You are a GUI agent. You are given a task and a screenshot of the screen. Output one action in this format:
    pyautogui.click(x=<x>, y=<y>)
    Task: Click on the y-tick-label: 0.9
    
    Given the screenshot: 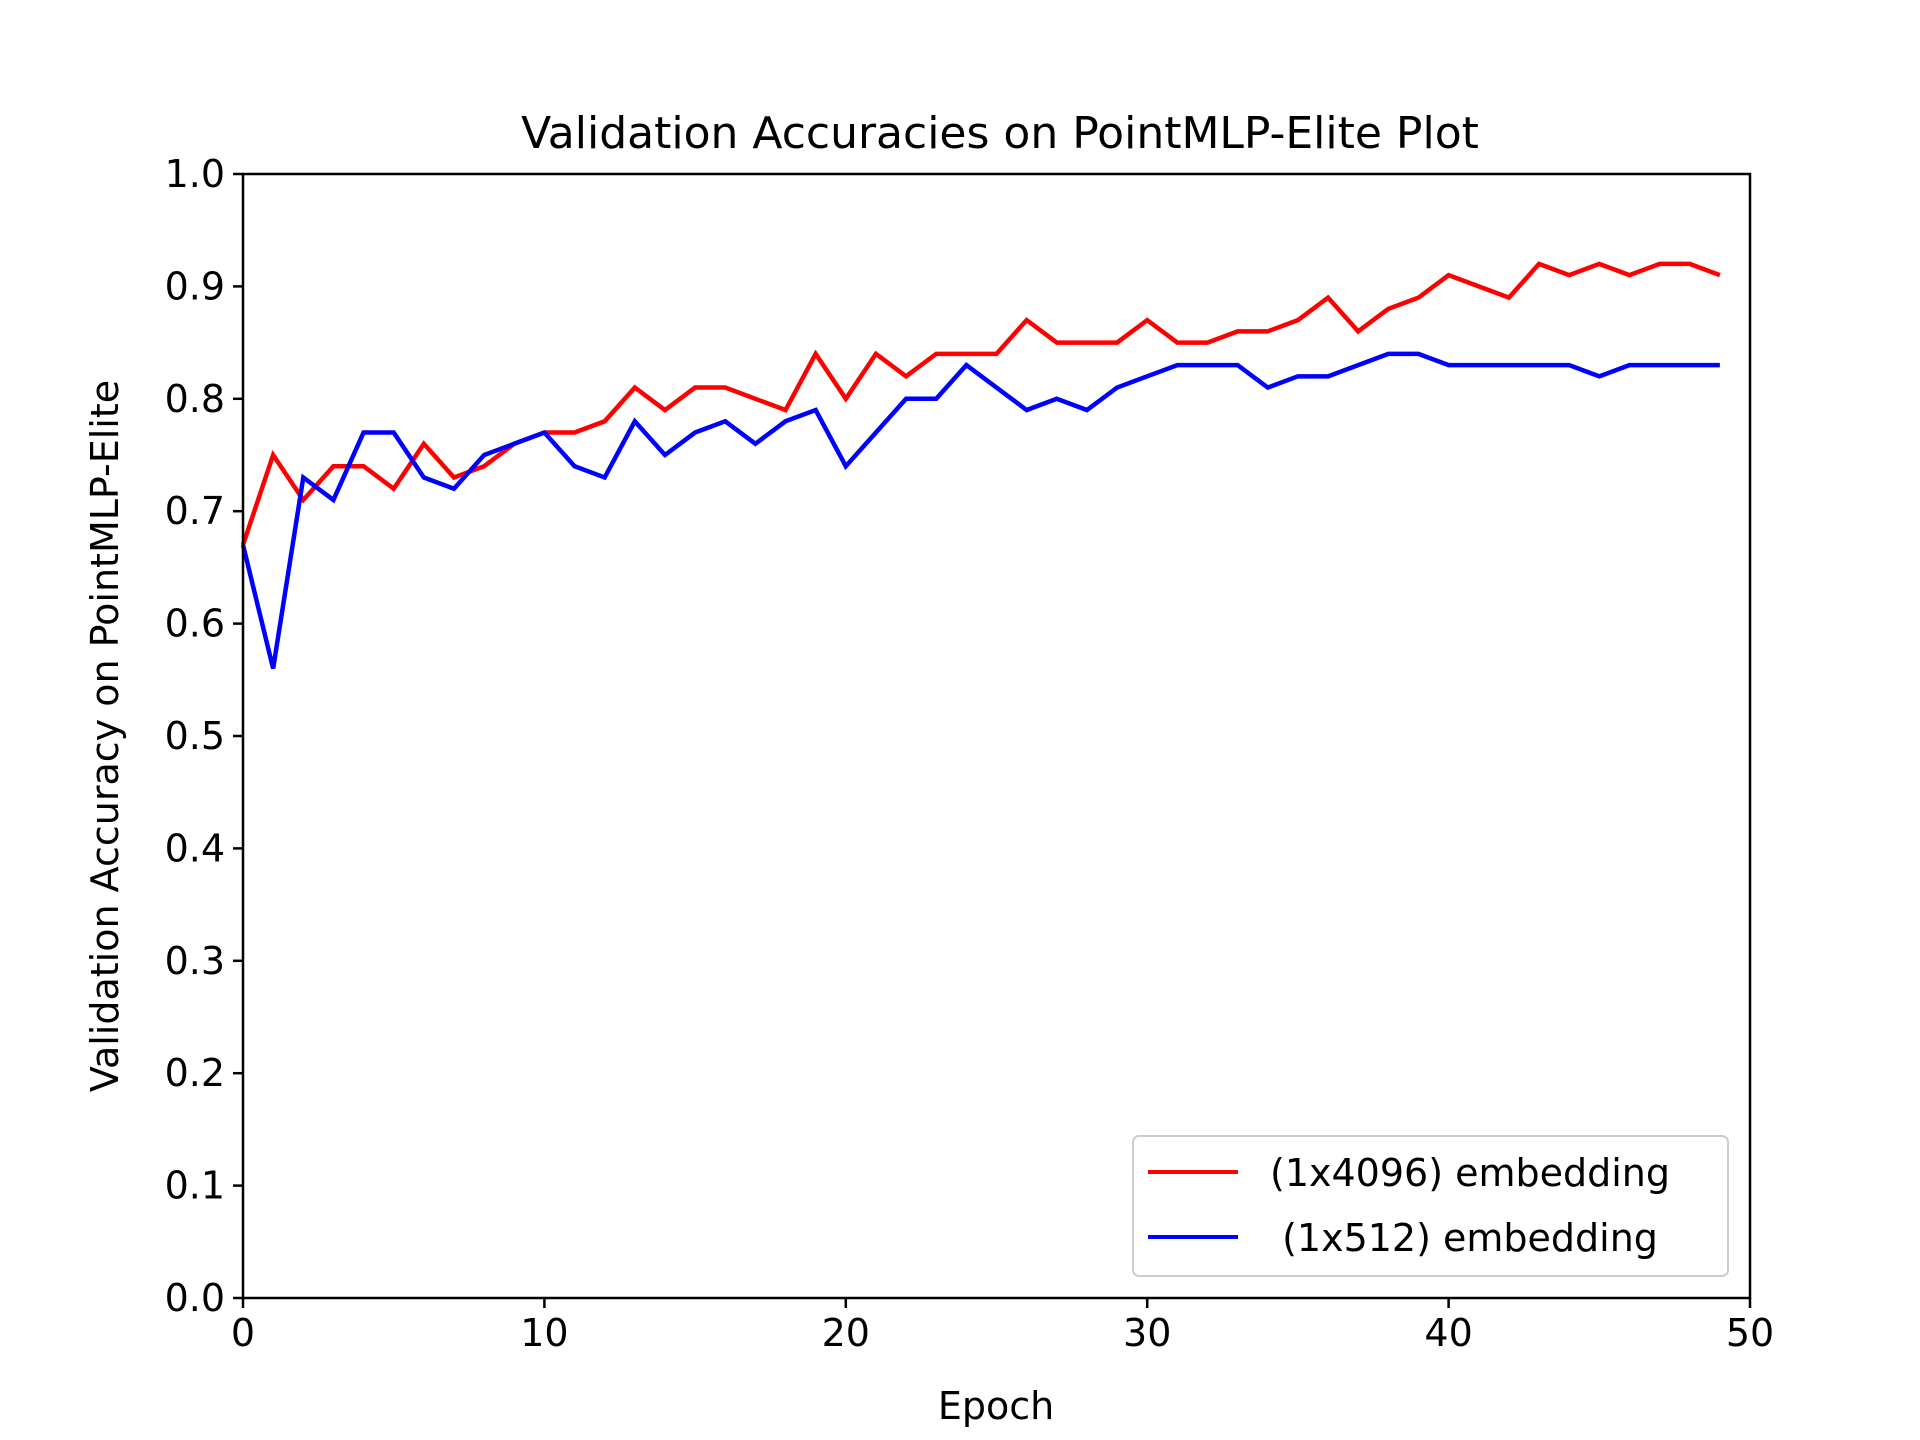 What is the action you would take?
    pyautogui.click(x=195, y=286)
    